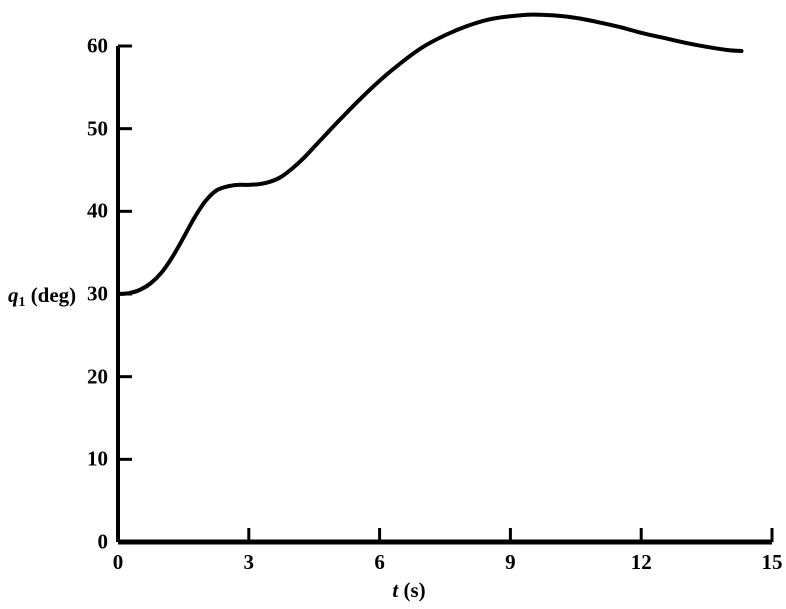 The height and width of the screenshot is (609, 786). I want to click on y-tick-label: 10, so click(97, 458).